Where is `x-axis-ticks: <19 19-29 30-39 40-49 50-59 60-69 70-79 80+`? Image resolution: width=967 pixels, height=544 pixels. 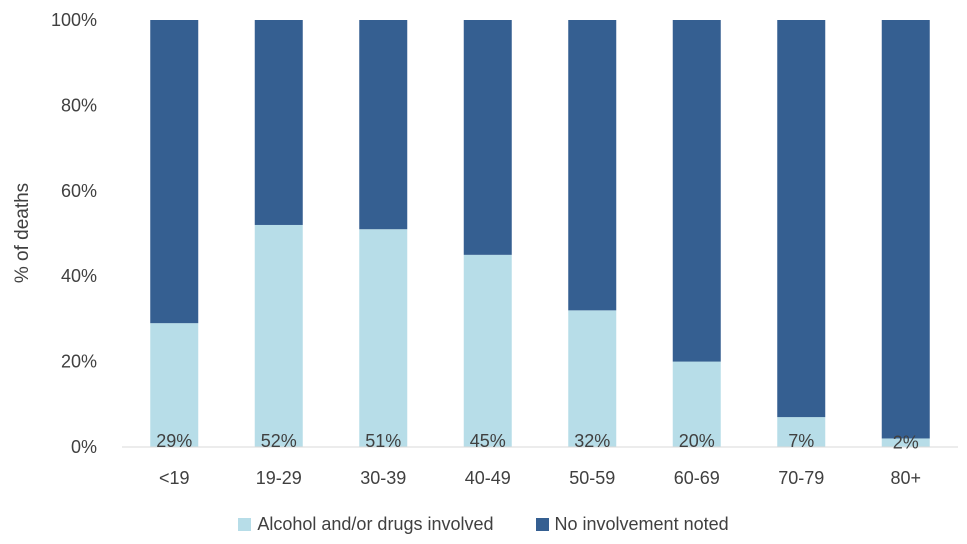 x-axis-ticks: <19 19-29 30-39 40-49 50-59 60-69 70-79 80+ is located at coordinates (540, 478).